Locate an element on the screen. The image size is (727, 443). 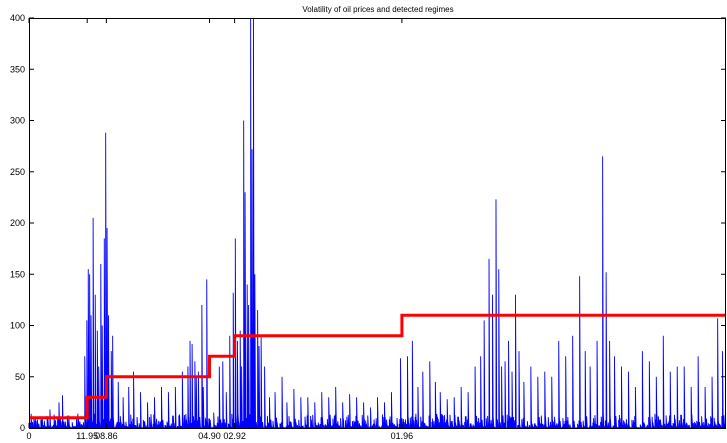
y-tick-label: 0 is located at coordinates (22, 428).